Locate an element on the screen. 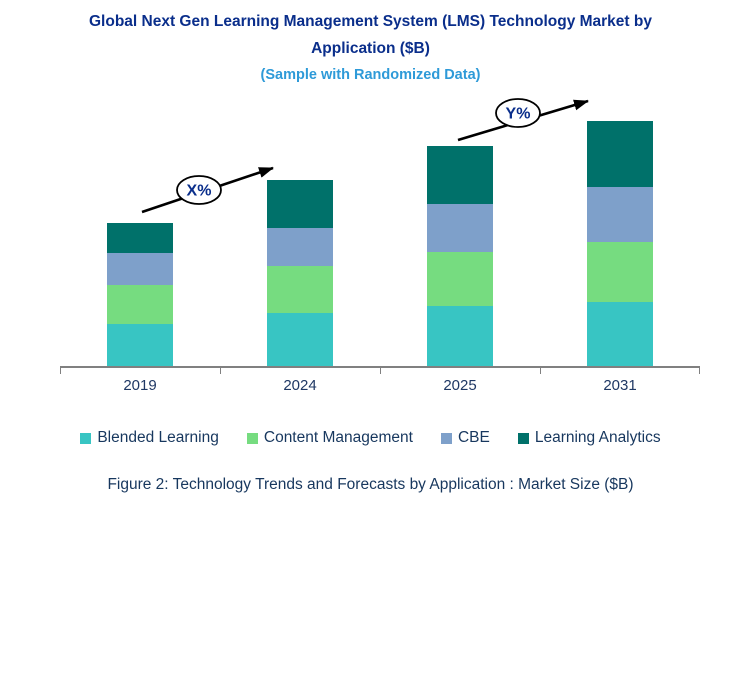 Image resolution: width=741 pixels, height=675 pixels. segment-content-management-2031 is located at coordinates (620, 272).